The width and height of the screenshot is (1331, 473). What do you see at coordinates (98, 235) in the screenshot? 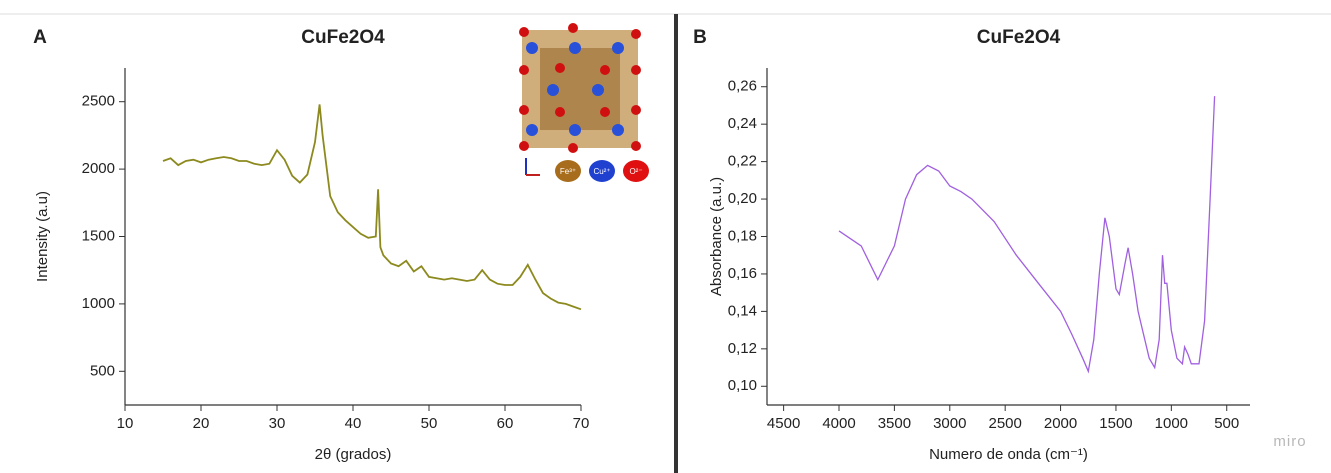
I see `y-tick-label: 1500` at bounding box center [98, 235].